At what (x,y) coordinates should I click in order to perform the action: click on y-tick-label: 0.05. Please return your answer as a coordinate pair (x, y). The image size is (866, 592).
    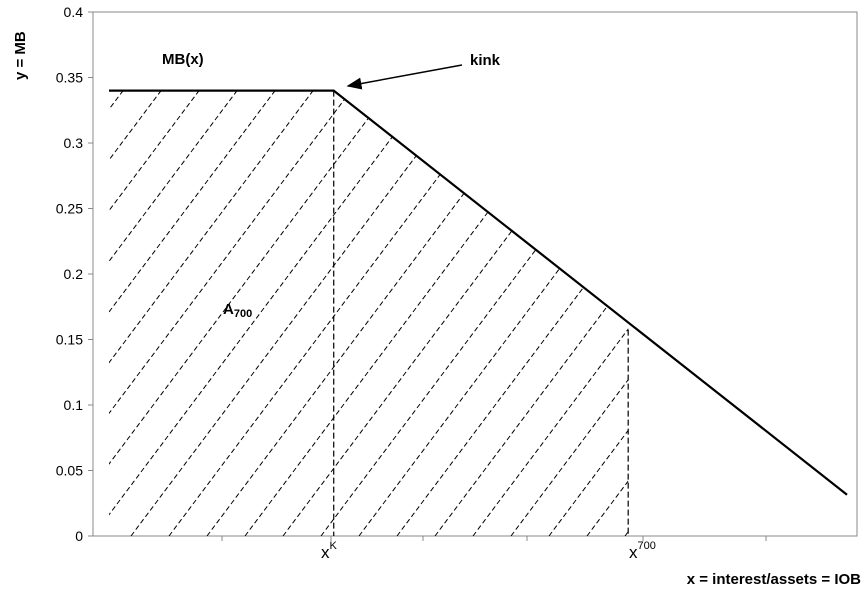
    Looking at the image, I should click on (69, 471).